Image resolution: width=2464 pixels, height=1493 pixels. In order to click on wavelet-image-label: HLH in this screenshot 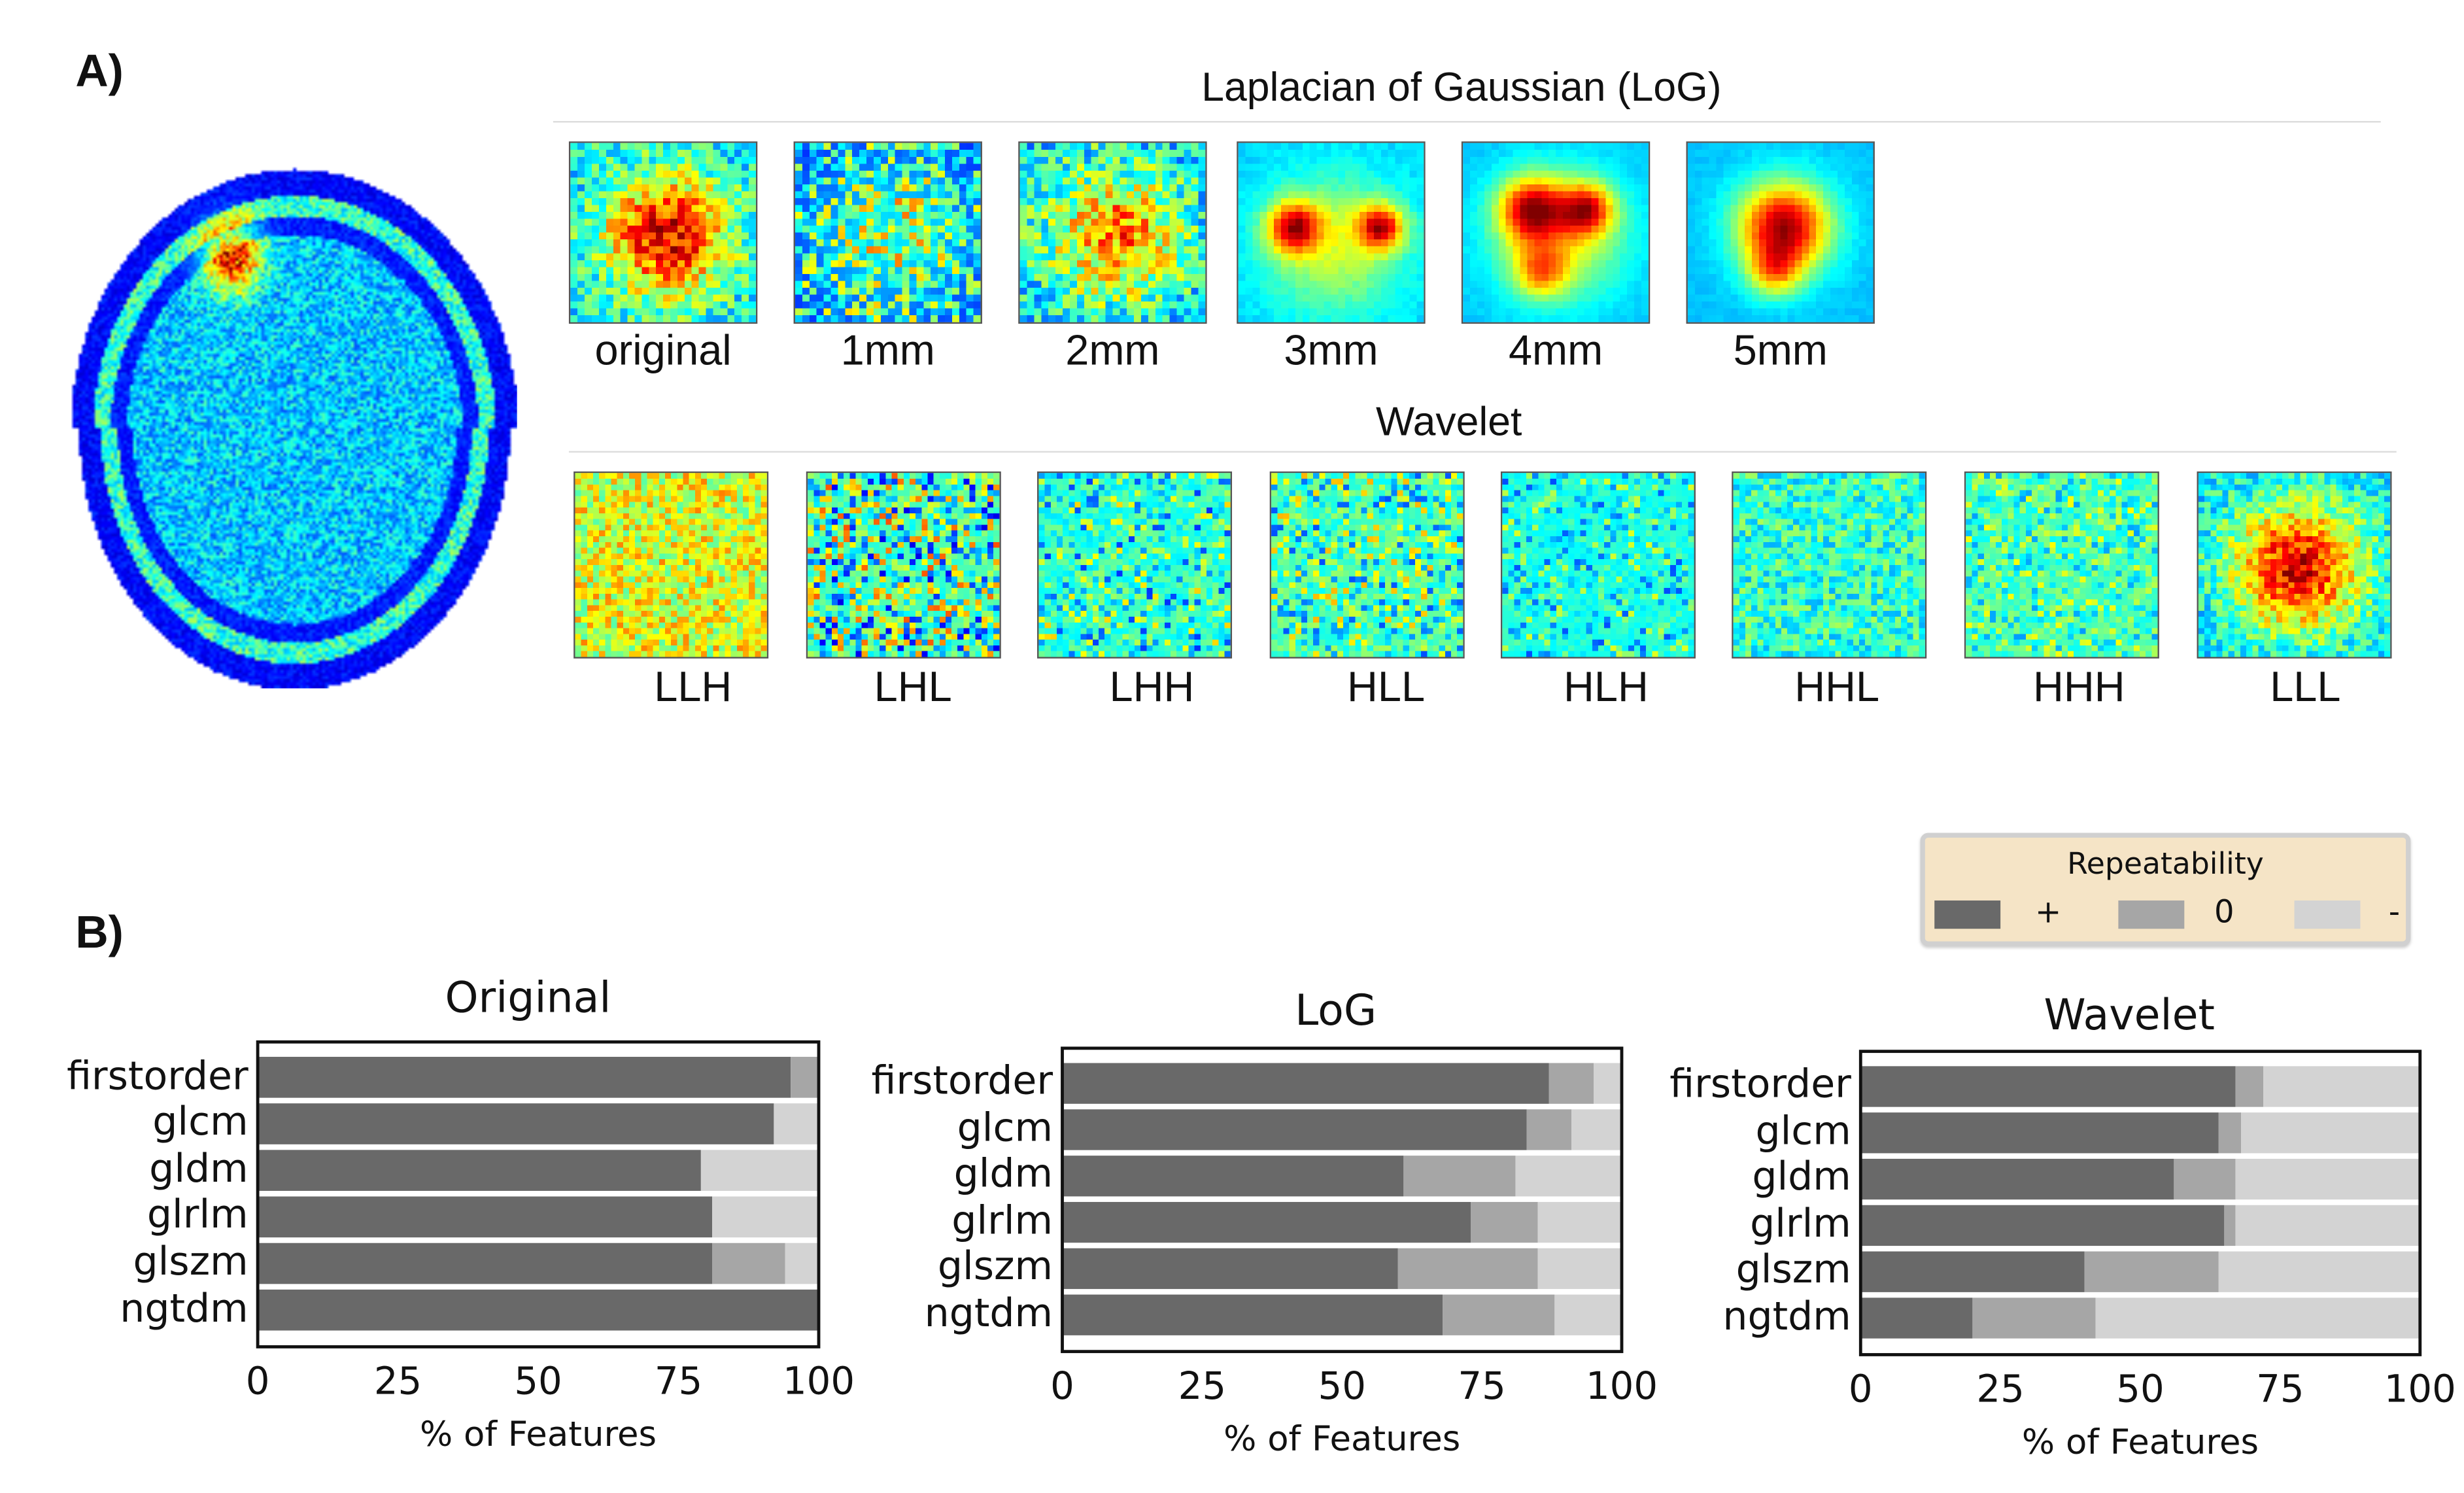, I will do `click(1606, 687)`.